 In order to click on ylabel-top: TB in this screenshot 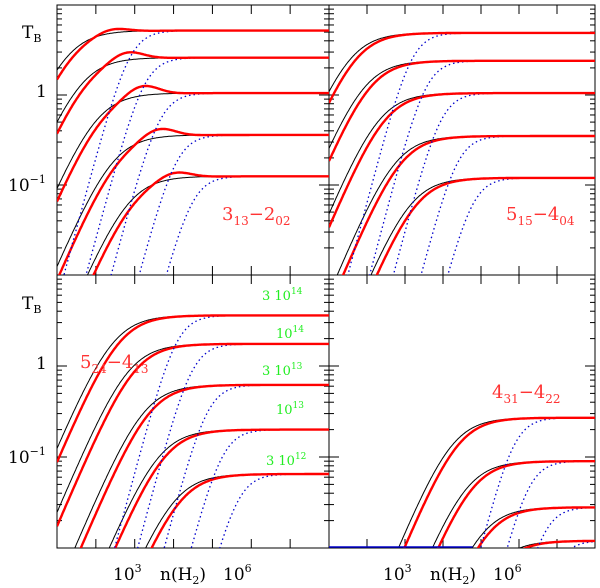, I will do `click(31, 34)`.